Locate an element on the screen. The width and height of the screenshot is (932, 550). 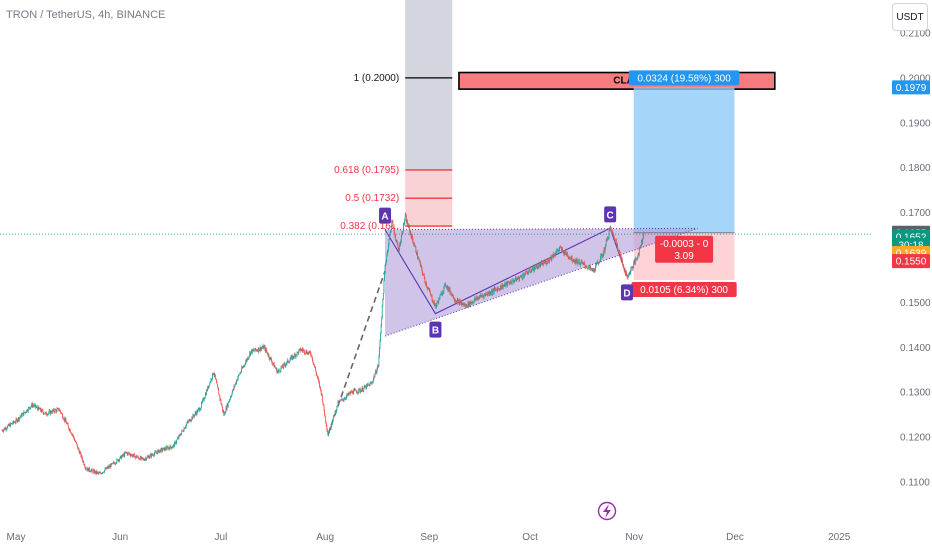
pnl-label-bg is located at coordinates (684, 249).